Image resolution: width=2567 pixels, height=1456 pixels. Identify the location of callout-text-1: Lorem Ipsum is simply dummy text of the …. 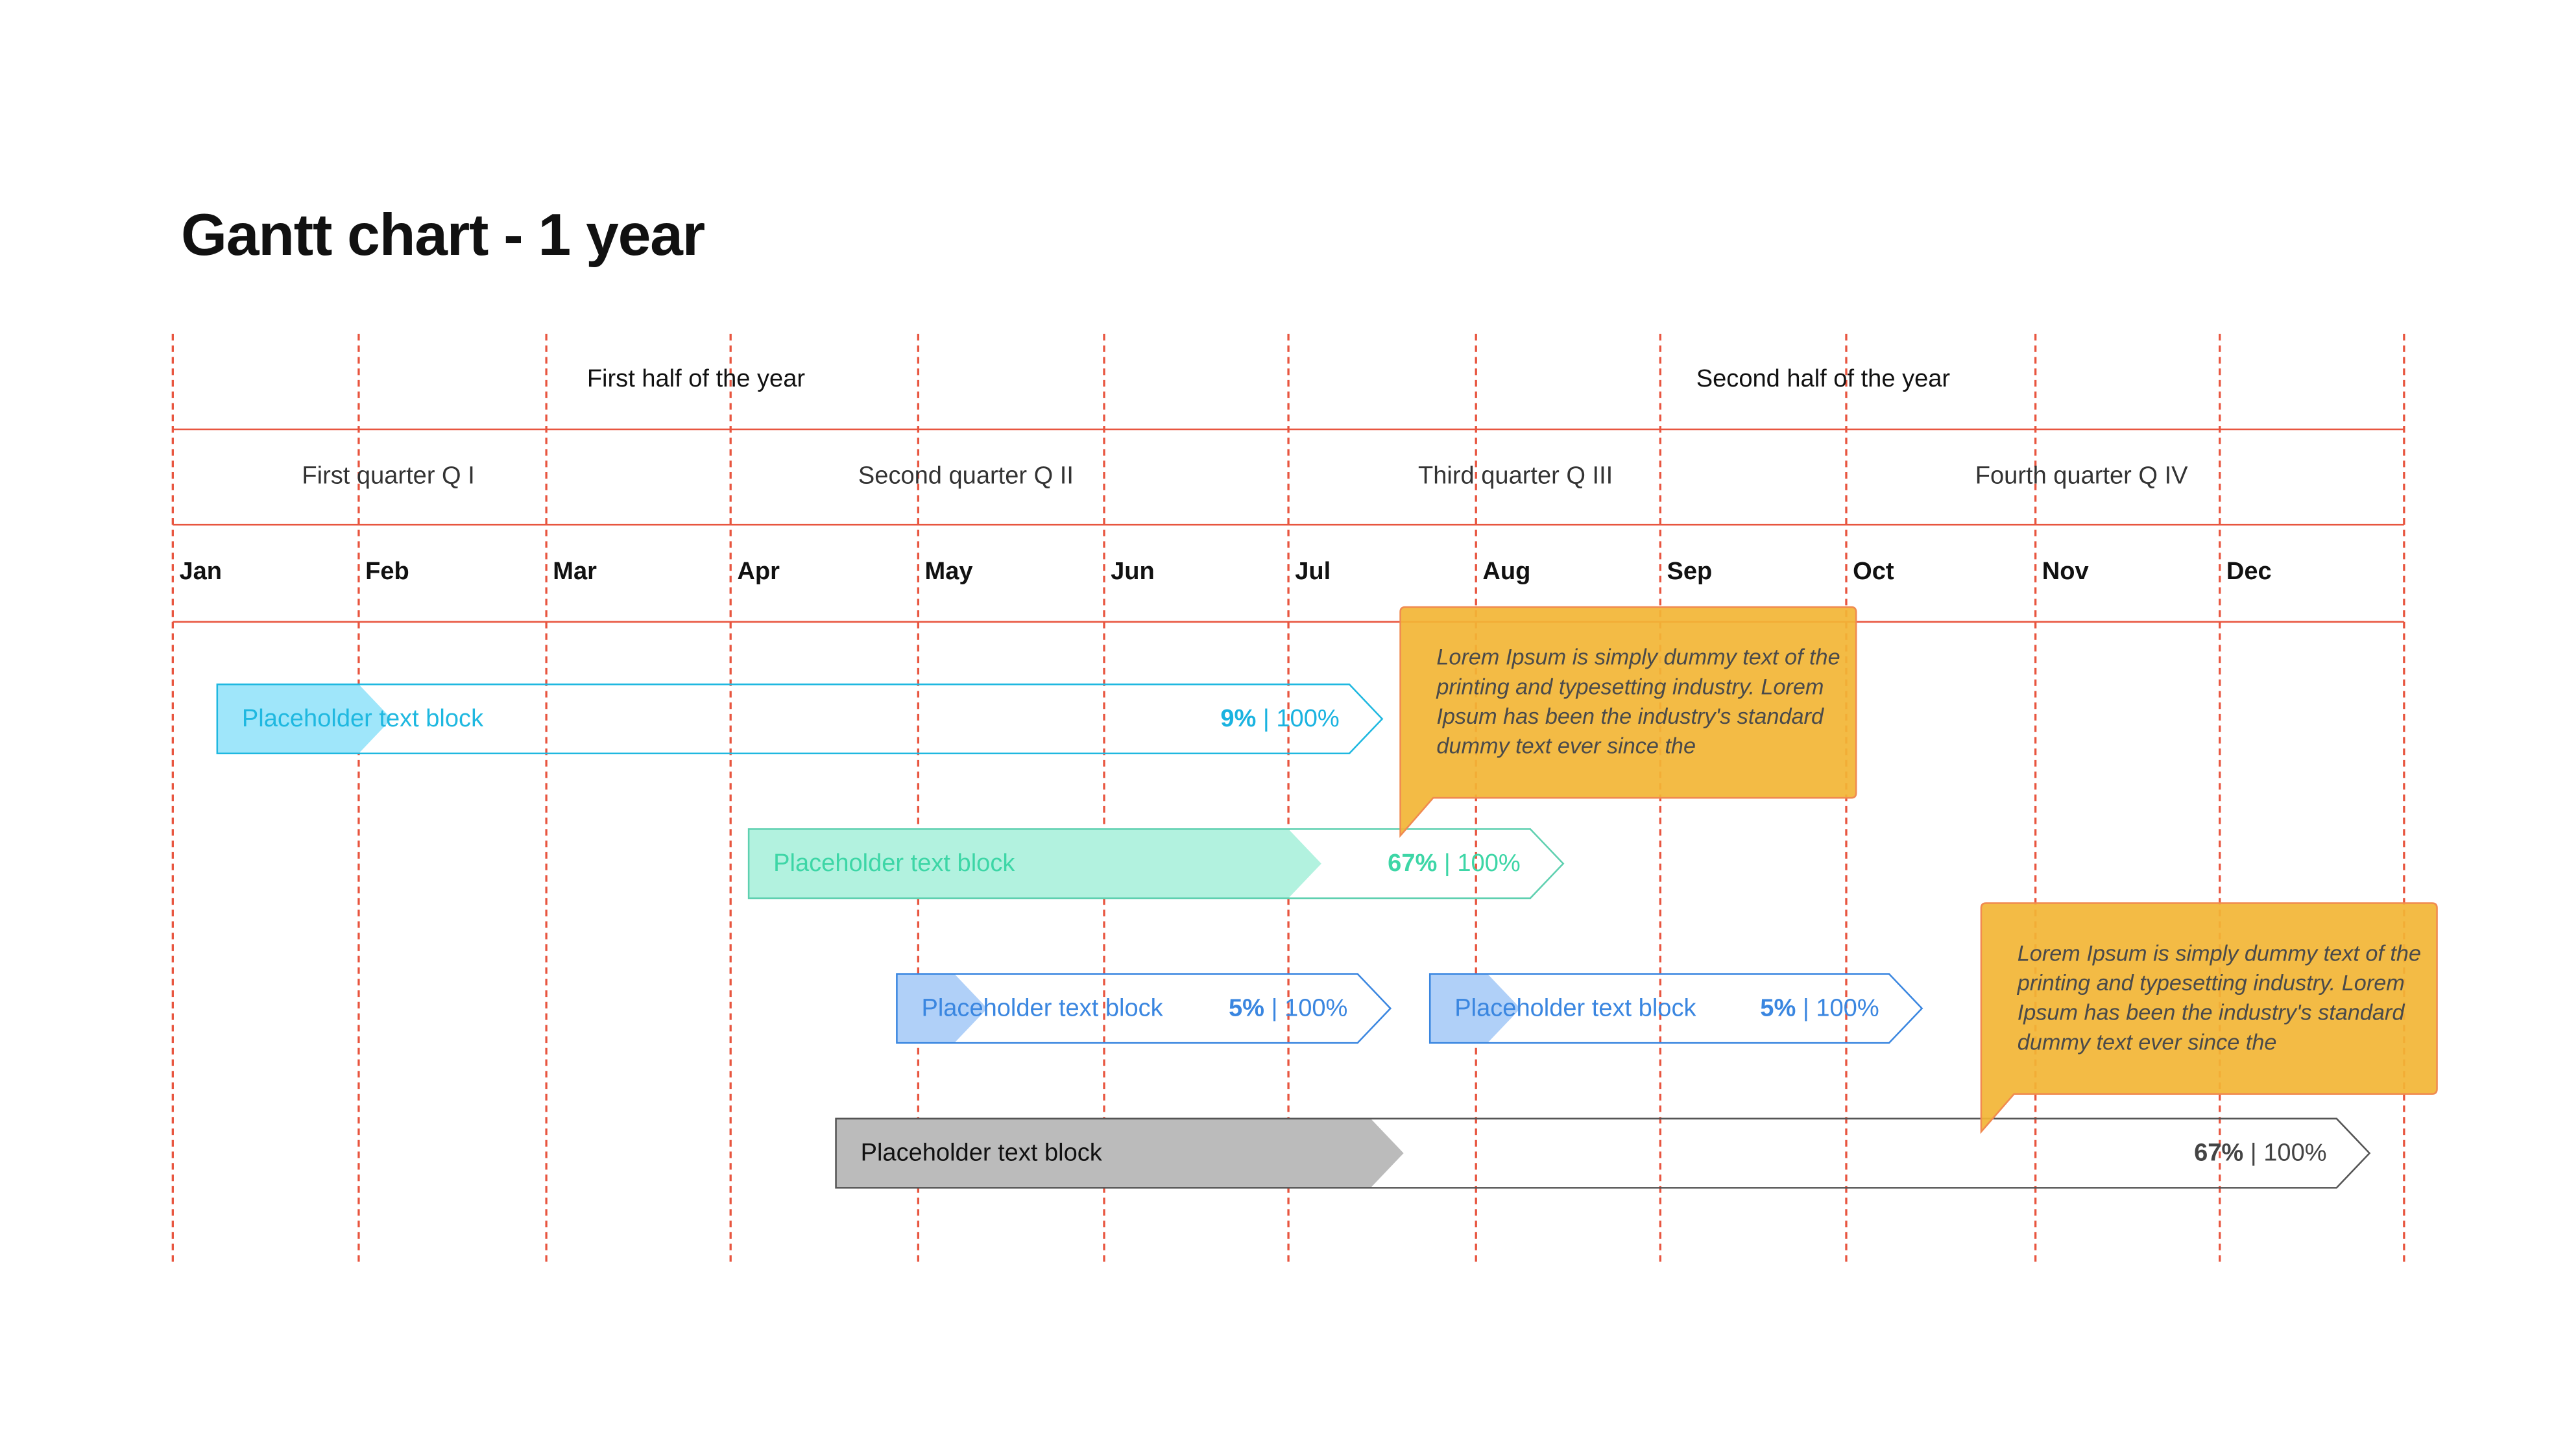
(1638, 702).